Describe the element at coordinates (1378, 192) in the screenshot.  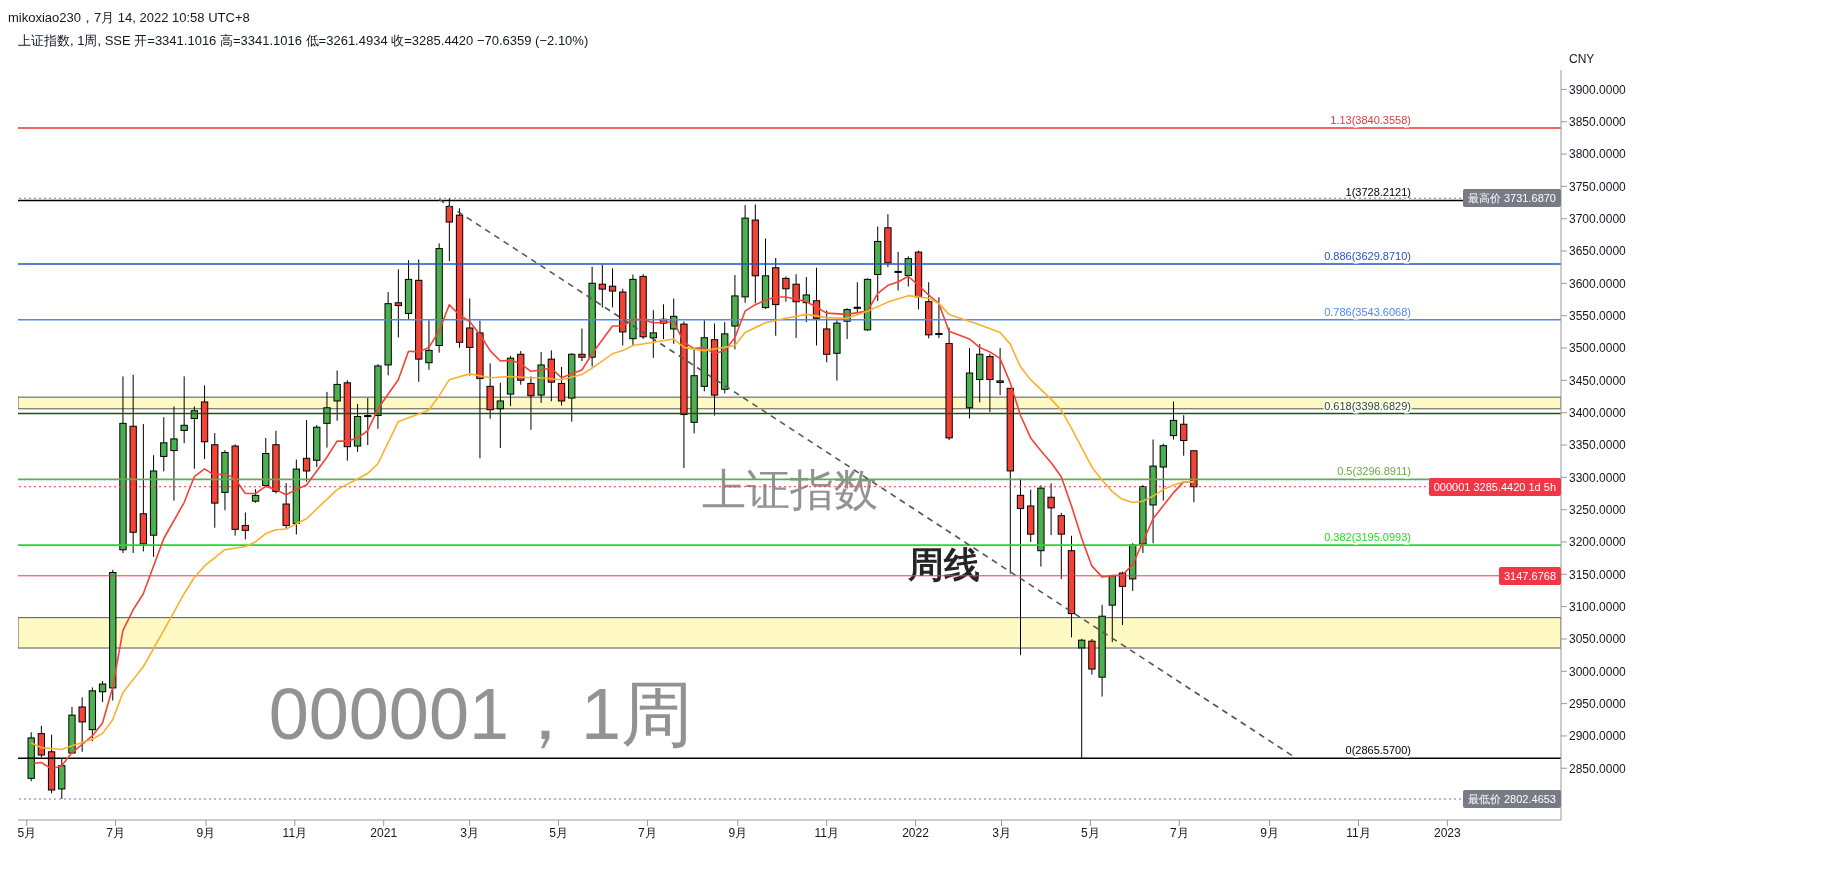
I see `ref-line-label: 1(3728.2121)` at that location.